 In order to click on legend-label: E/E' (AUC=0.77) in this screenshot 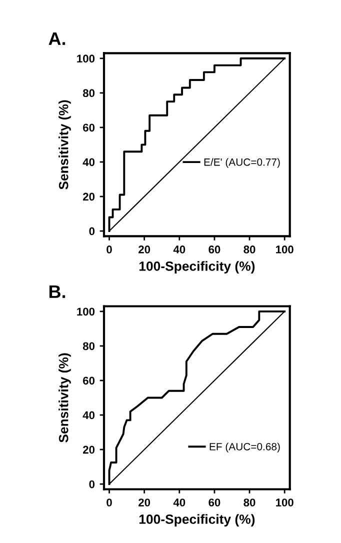, I will do `click(242, 163)`.